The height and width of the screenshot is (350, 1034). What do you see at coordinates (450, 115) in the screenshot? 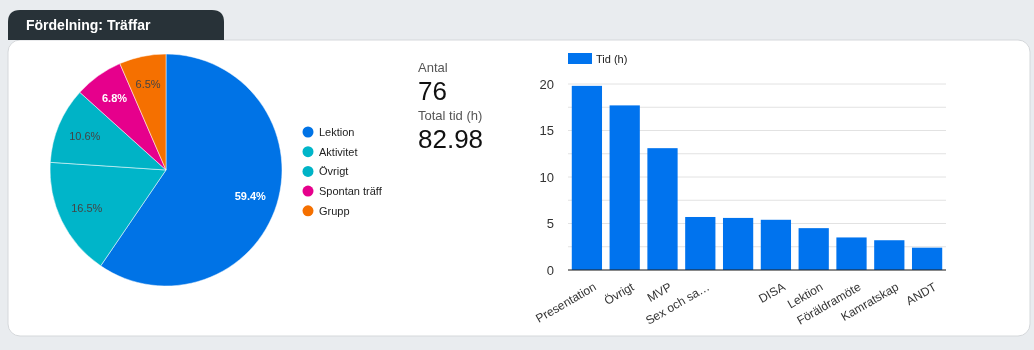
I see `text: Total tid (h)` at bounding box center [450, 115].